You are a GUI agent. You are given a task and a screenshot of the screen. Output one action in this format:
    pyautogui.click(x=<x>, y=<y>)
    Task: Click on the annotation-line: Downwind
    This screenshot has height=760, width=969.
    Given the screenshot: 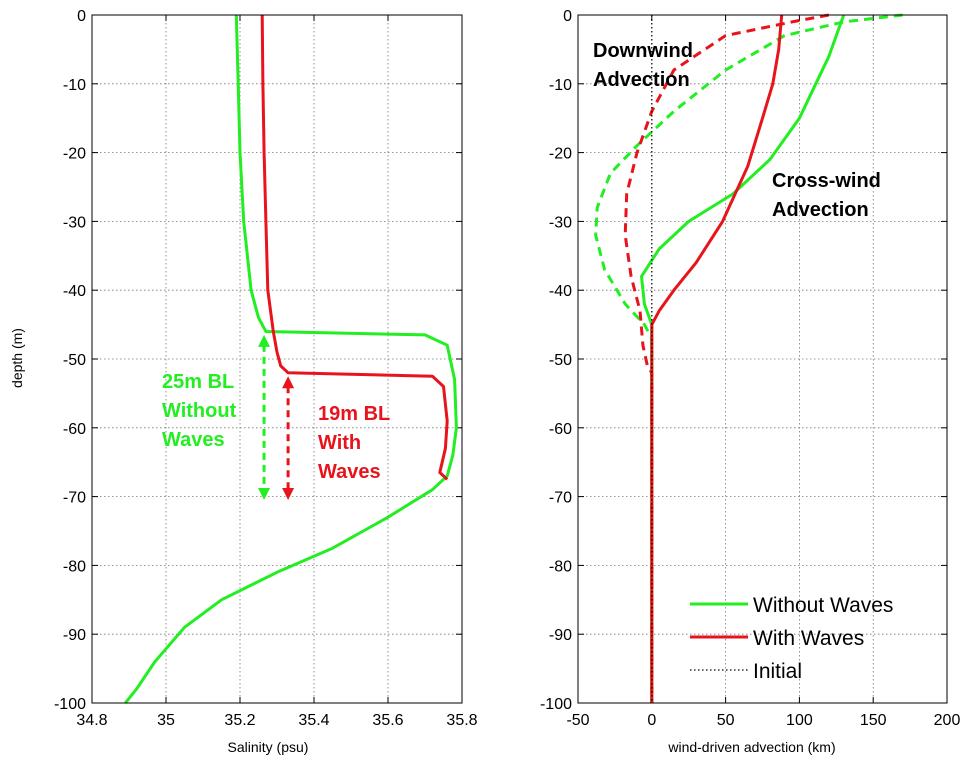 What is the action you would take?
    pyautogui.click(x=643, y=51)
    